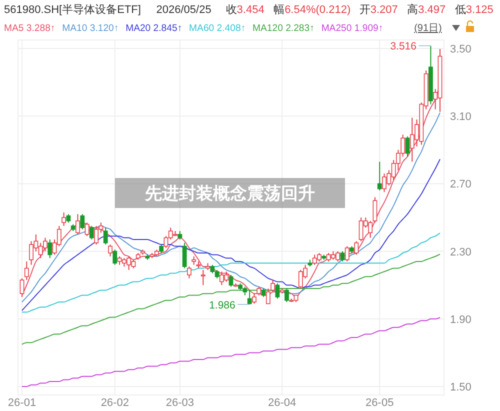  Describe the element at coordinates (352, 28) in the screenshot. I see `text: MA250 1.909↑` at that location.